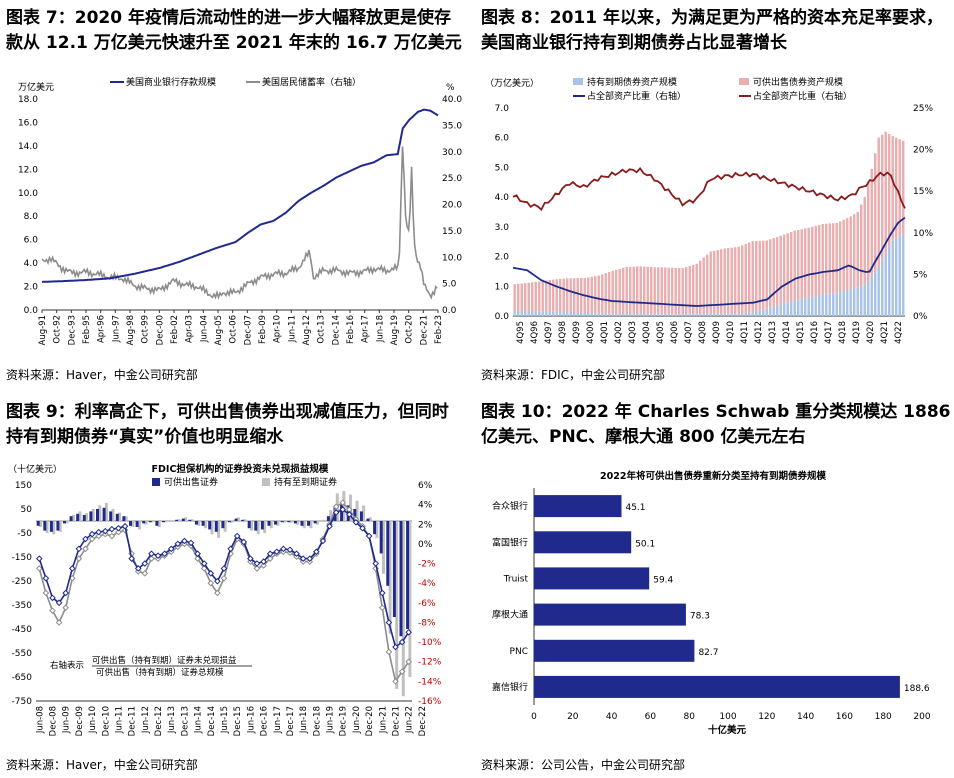  Describe the element at coordinates (534, 717) in the screenshot. I see `fig10-xtick-label: 0` at that location.